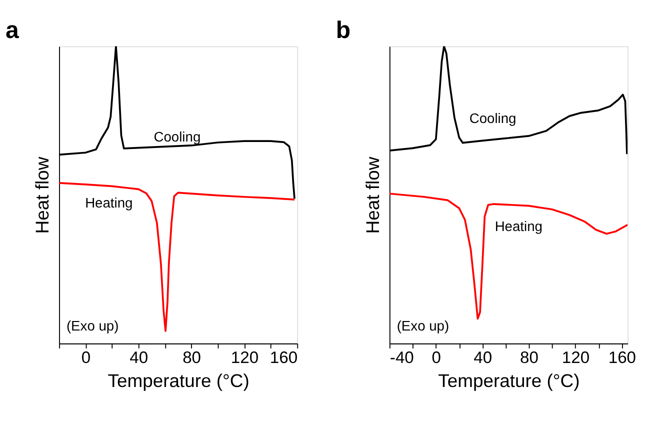 This screenshot has height=423, width=646. What do you see at coordinates (13, 30) in the screenshot?
I see `chart-title: a` at bounding box center [13, 30].